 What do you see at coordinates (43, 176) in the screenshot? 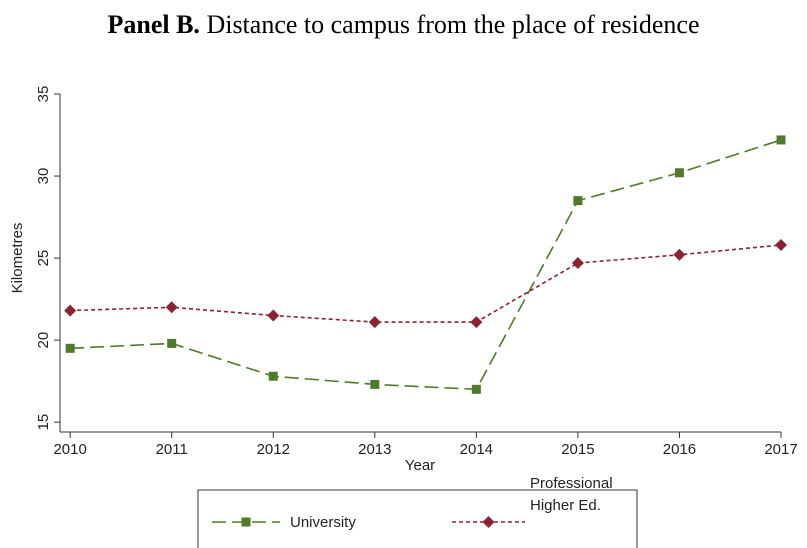
I see `y-tick-label: 30` at bounding box center [43, 176].